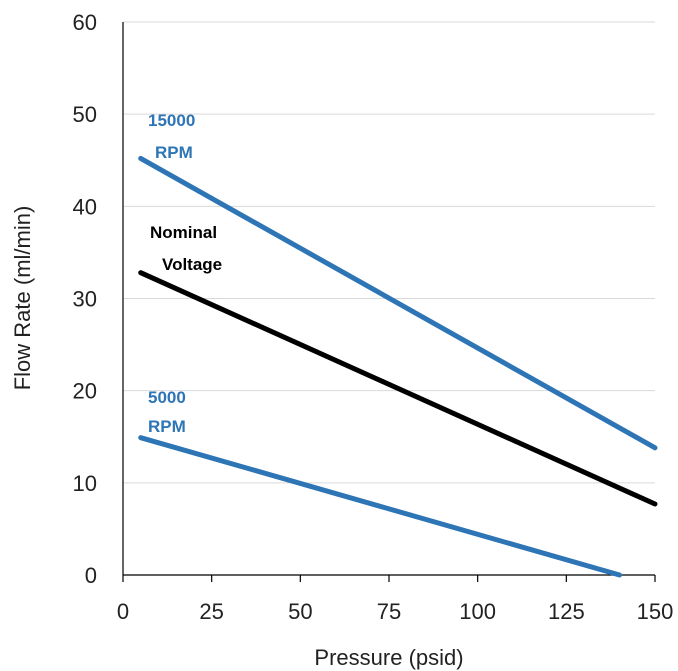 Image resolution: width=678 pixels, height=671 pixels. I want to click on y-tick-label: 50, so click(85, 114).